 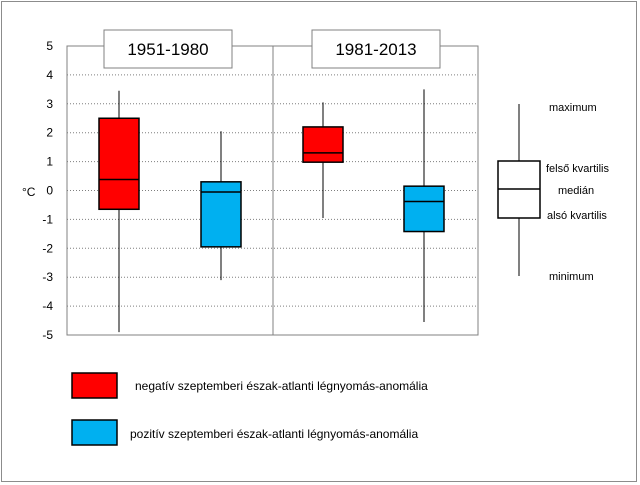 What do you see at coordinates (49, 75) in the screenshot?
I see `y-tick-label: 4` at bounding box center [49, 75].